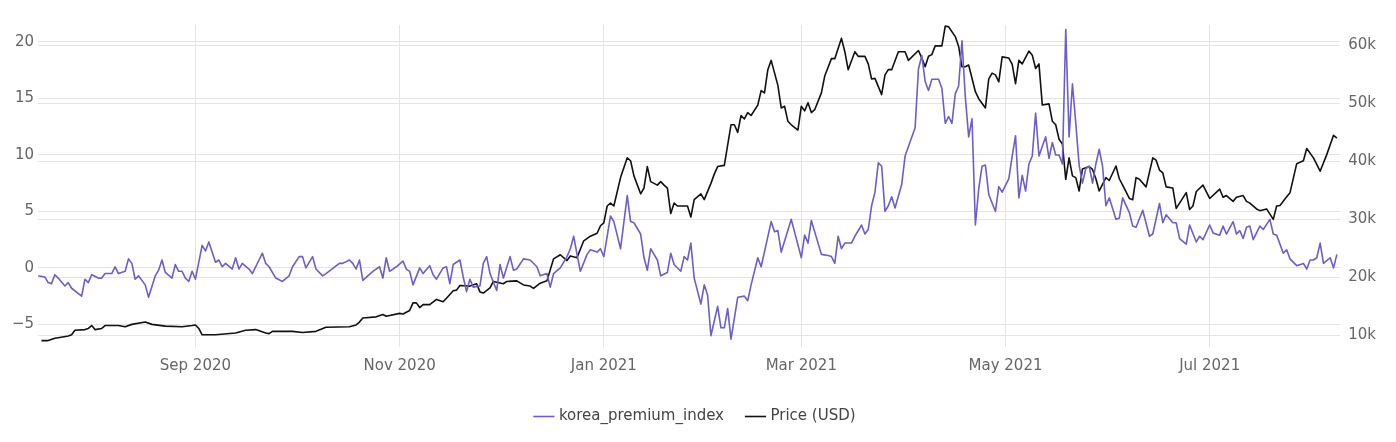 Image resolution: width=1396 pixels, height=442 pixels. I want to click on legend-label: korea_premium_index, so click(641, 416).